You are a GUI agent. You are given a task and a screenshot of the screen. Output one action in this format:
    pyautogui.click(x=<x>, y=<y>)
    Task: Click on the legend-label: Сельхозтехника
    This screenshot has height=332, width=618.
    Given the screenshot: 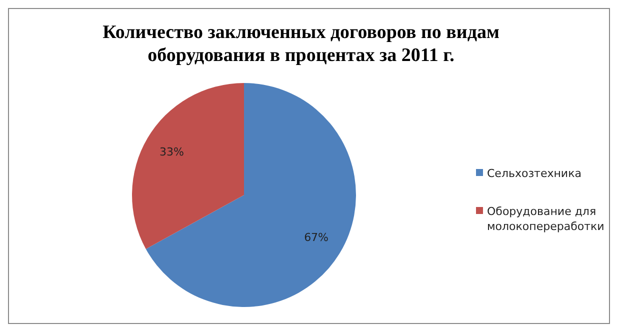 What is the action you would take?
    pyautogui.click(x=534, y=173)
    